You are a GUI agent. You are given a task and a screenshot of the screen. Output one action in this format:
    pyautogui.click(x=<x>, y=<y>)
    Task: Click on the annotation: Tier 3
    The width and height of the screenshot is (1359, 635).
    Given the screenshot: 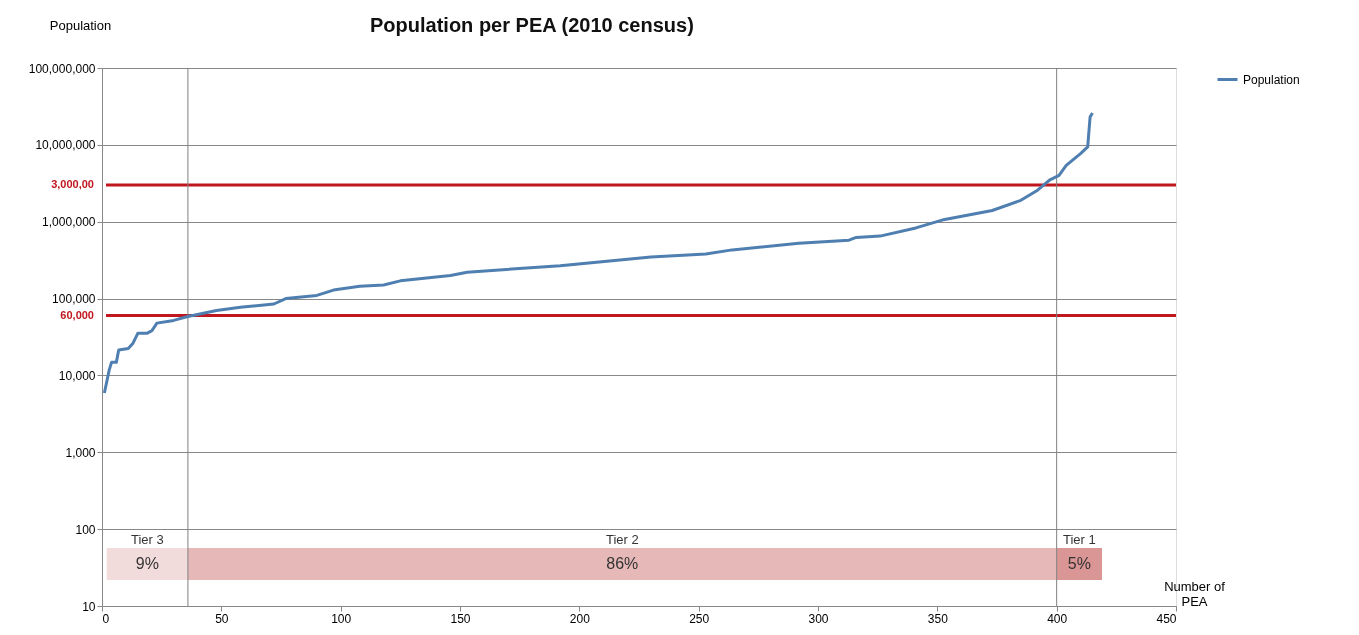 What is the action you would take?
    pyautogui.click(x=147, y=539)
    